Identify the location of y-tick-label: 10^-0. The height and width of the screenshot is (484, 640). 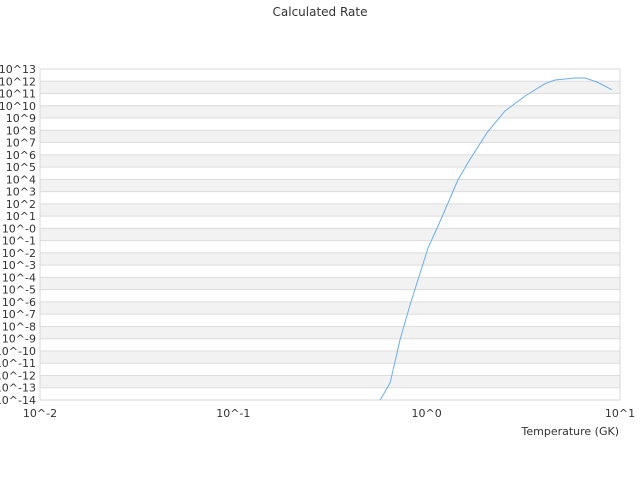
(19, 228).